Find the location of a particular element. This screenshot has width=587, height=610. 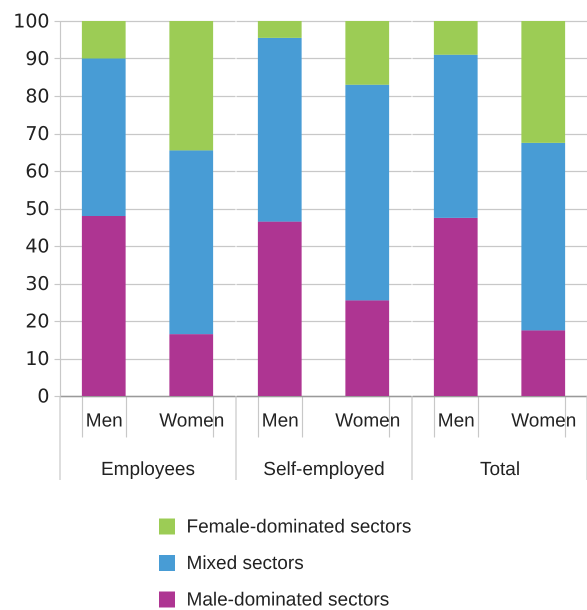

legend-label: Female-dominated sectors is located at coordinates (299, 527).